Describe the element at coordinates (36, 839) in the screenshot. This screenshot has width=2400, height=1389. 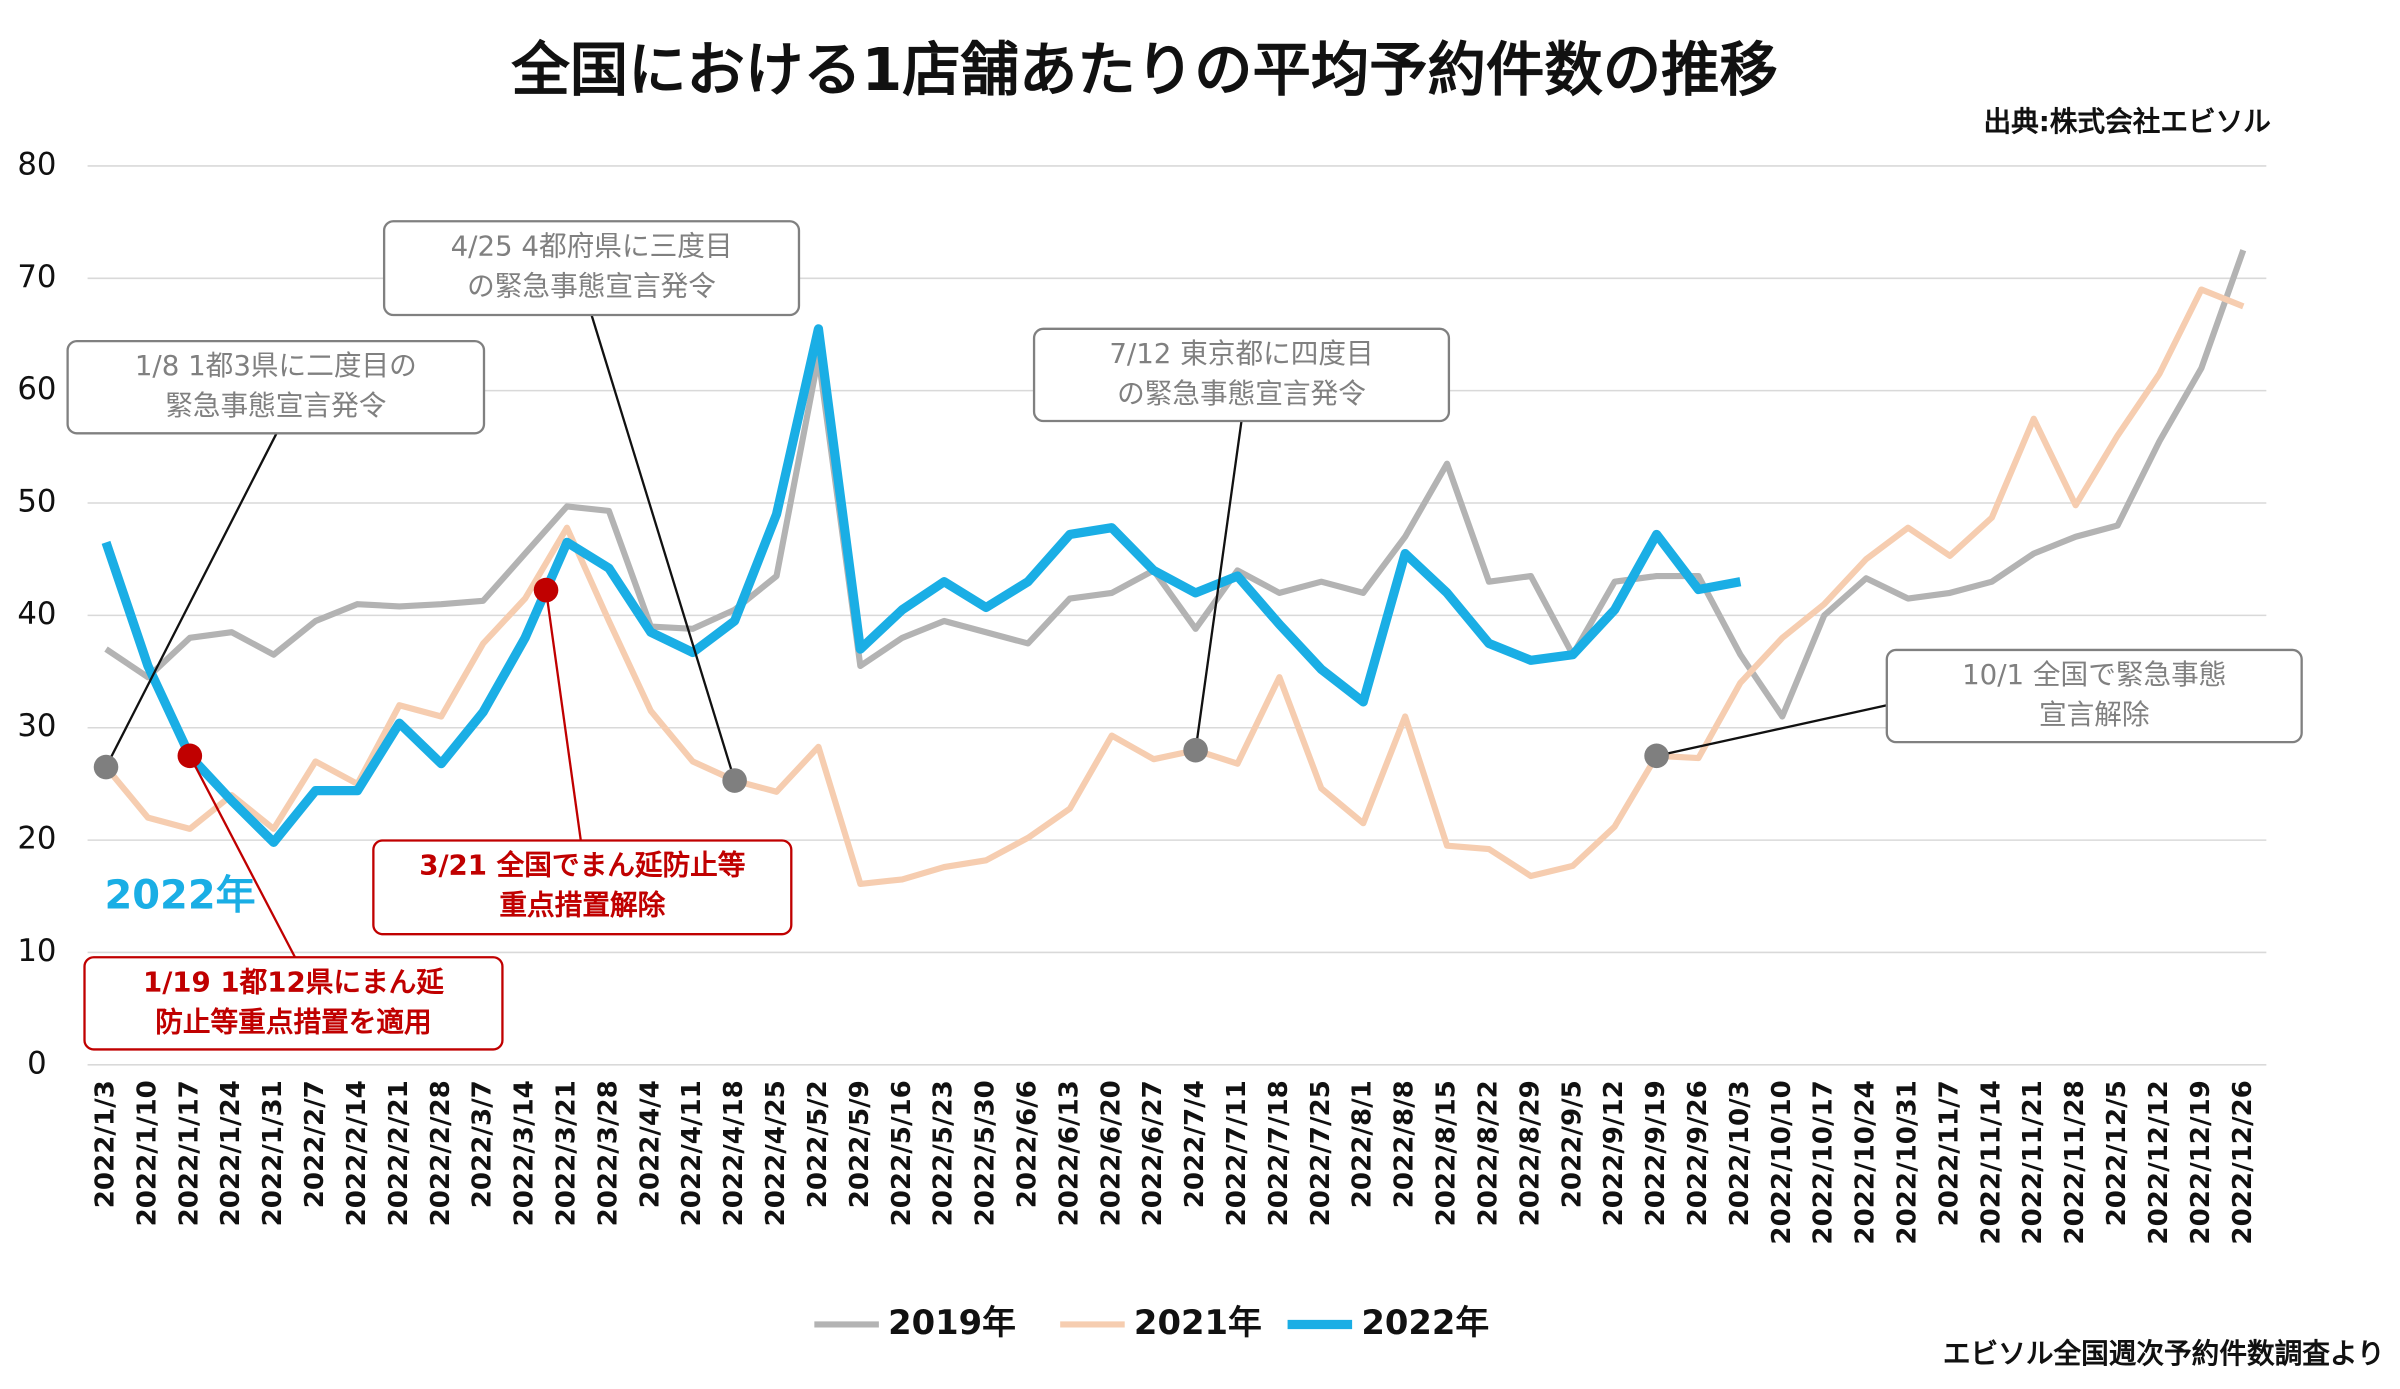
I see `y-tick-label: 20` at that location.